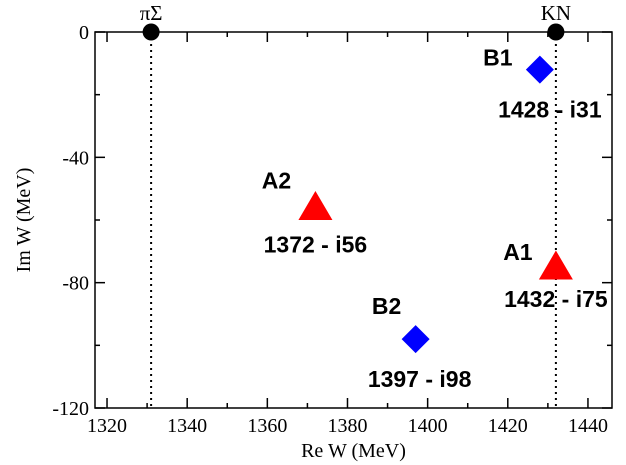  Describe the element at coordinates (420, 379) in the screenshot. I see `pole-value-label: 1397 - i98` at that location.